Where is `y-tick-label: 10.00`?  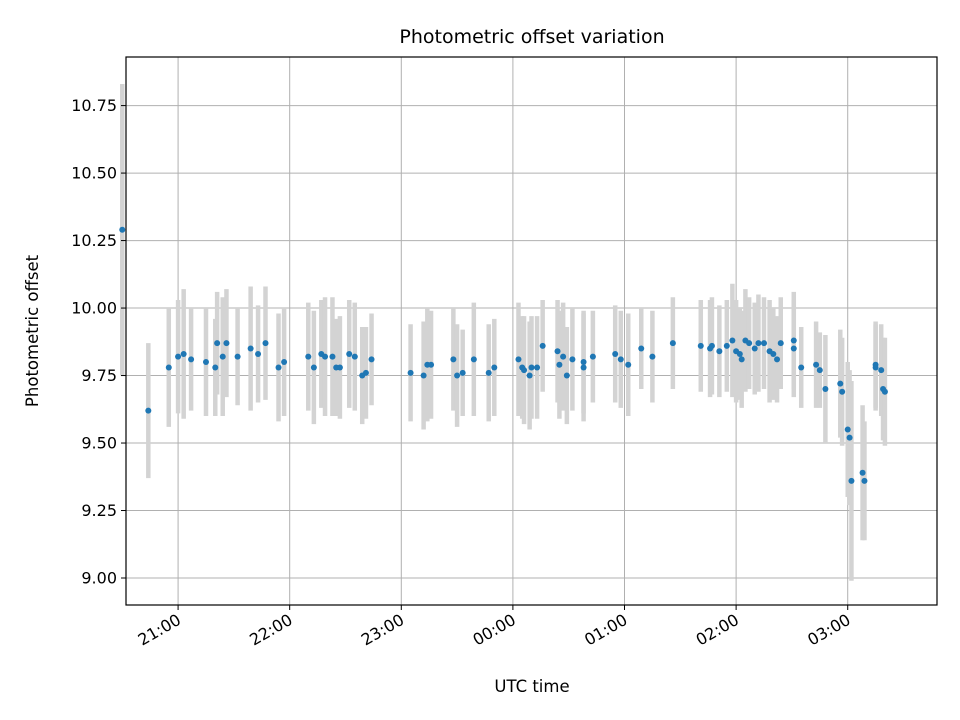 y-tick-label: 10.00 is located at coordinates (94, 308).